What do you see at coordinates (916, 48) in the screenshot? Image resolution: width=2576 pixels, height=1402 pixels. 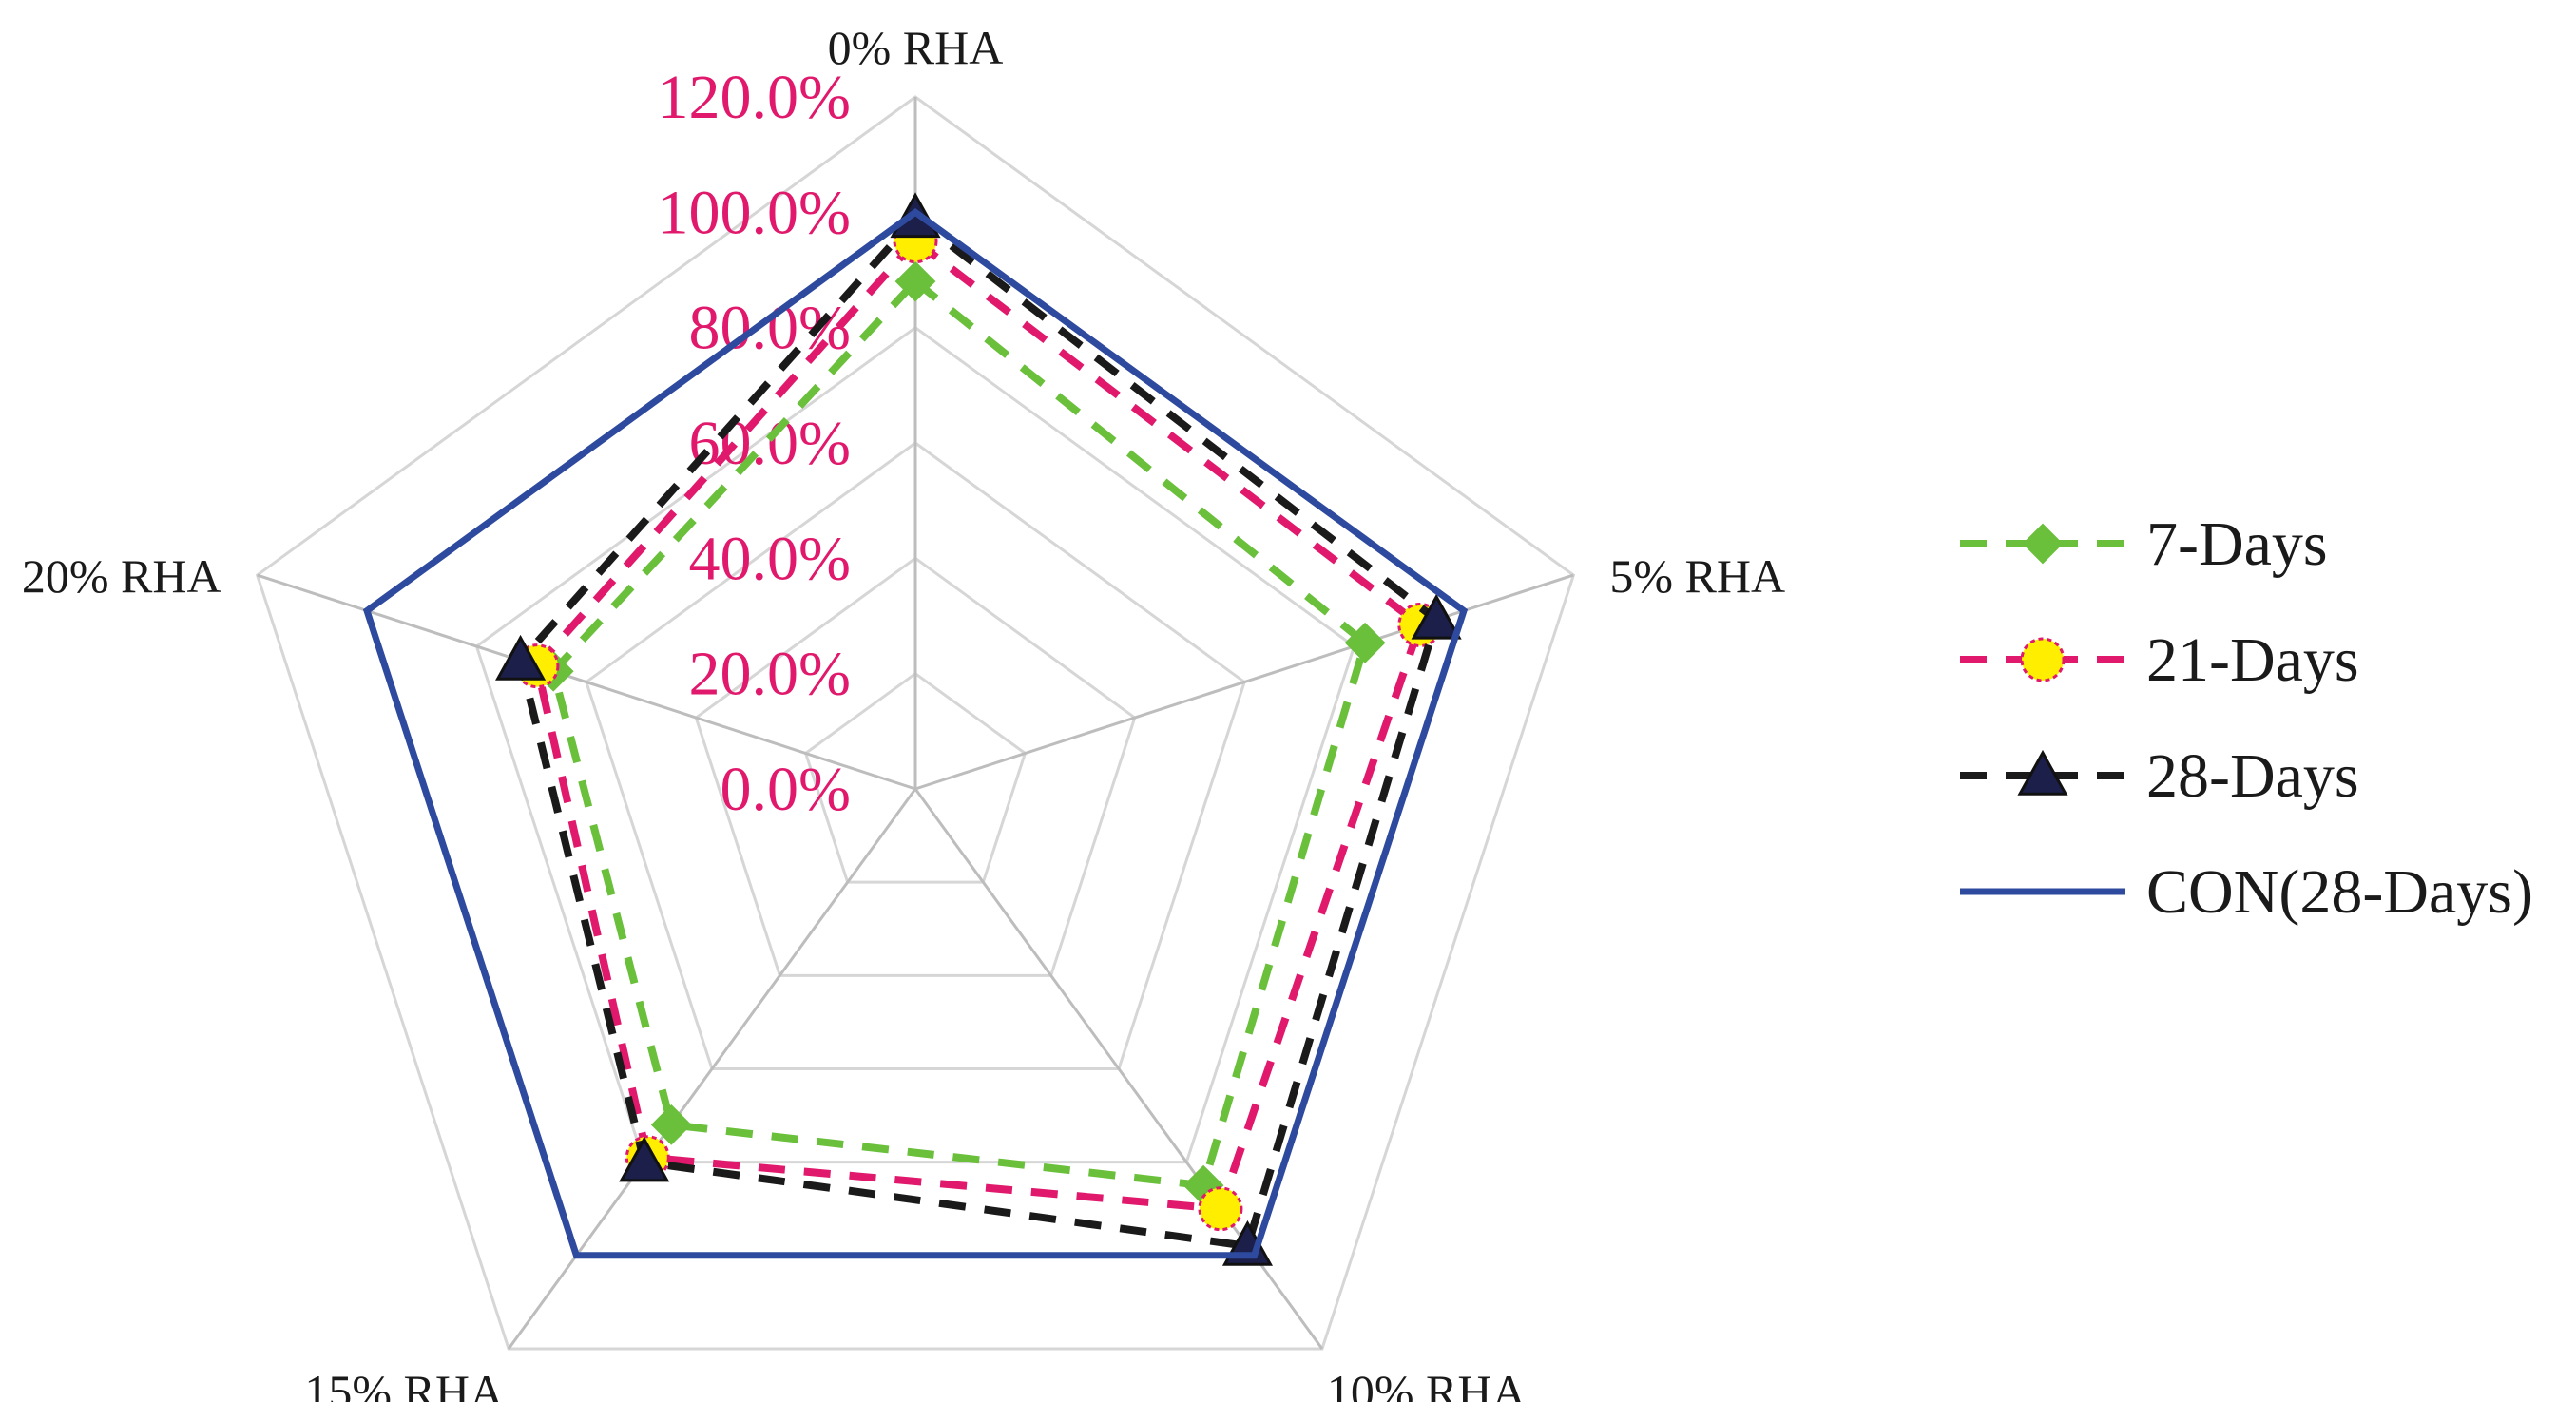 I see `category-label: 0% RHA` at bounding box center [916, 48].